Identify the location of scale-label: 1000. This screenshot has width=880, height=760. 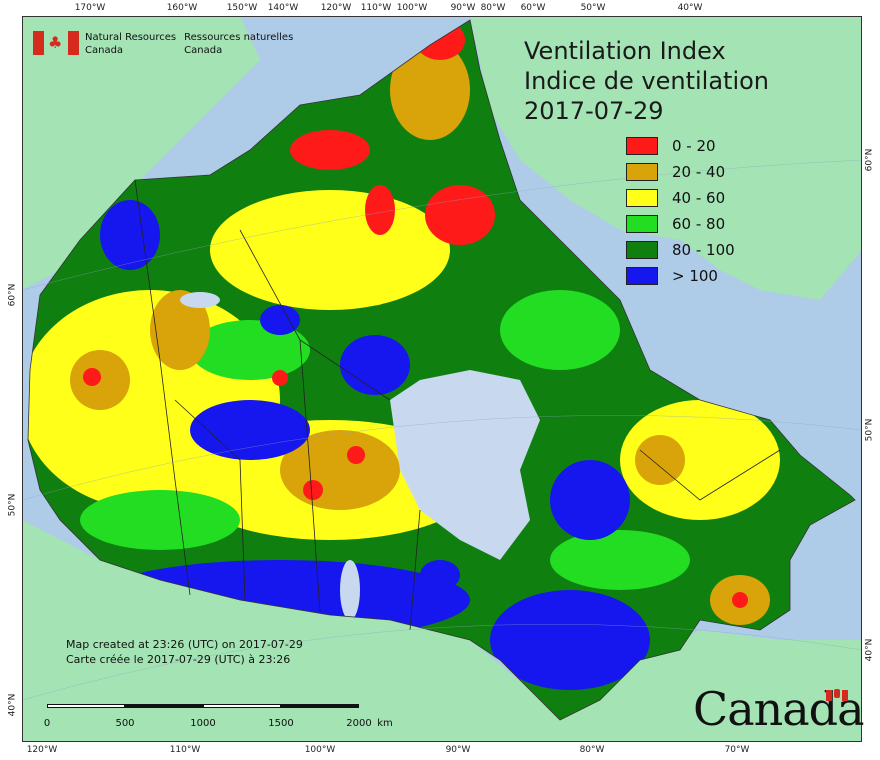
(203, 723).